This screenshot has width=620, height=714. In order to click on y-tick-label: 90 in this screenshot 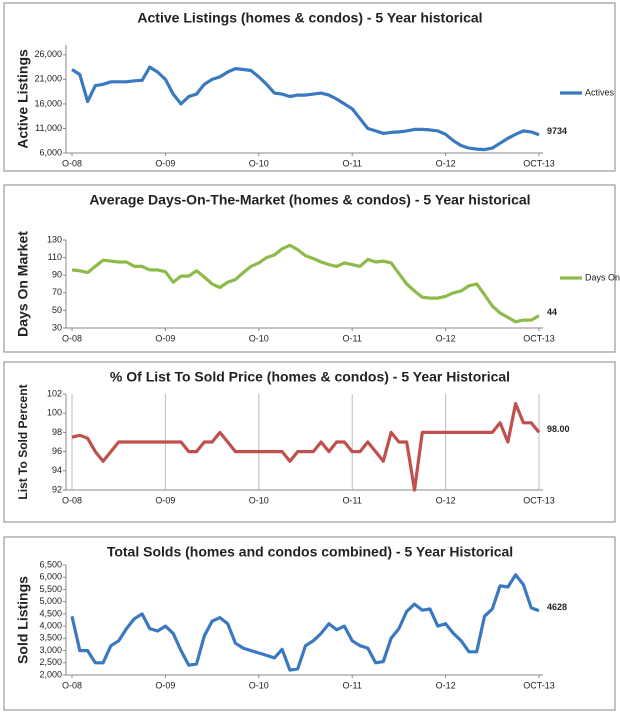, I will do `click(57, 275)`.